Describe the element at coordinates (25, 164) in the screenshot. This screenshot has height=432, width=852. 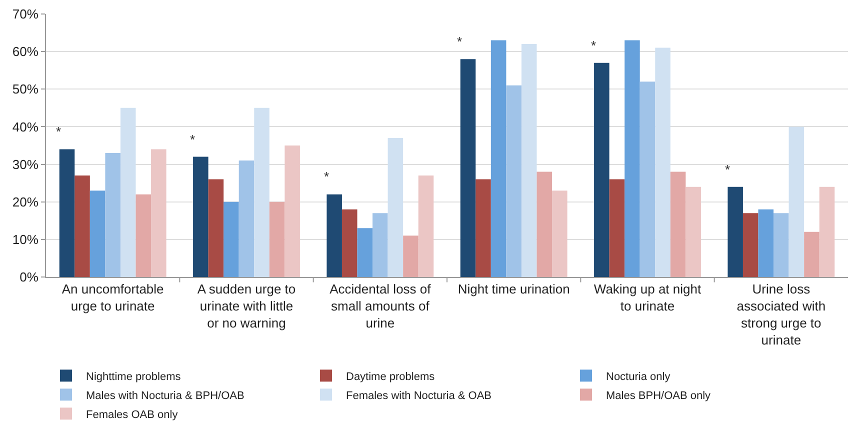
I see `y-tick-label: 30%` at that location.